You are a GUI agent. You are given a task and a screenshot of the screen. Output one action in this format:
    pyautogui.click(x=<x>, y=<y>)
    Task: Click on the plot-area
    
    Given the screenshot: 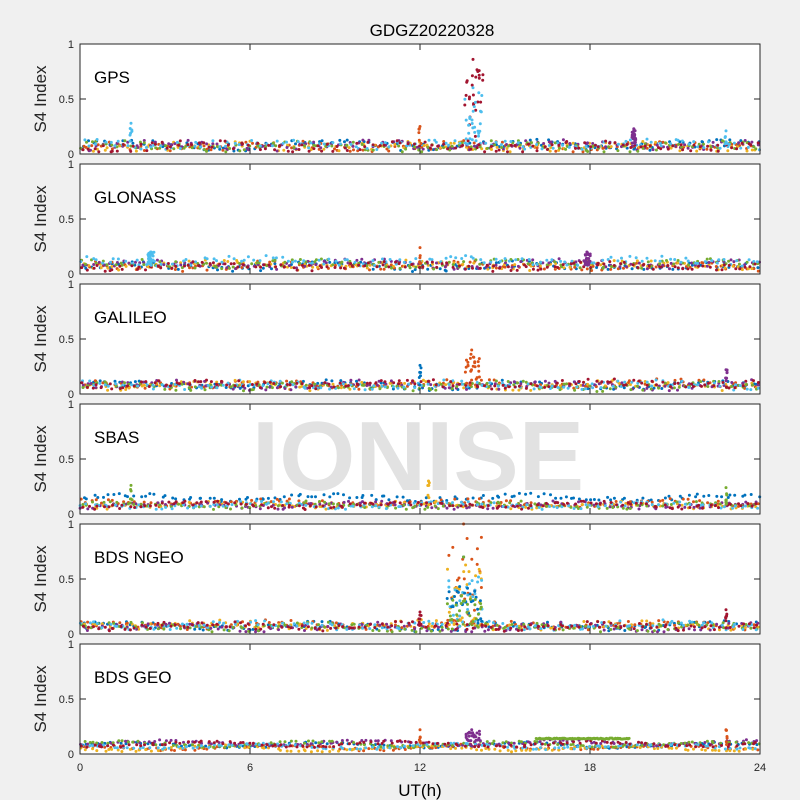 What is the action you would take?
    pyautogui.click(x=420, y=579)
    